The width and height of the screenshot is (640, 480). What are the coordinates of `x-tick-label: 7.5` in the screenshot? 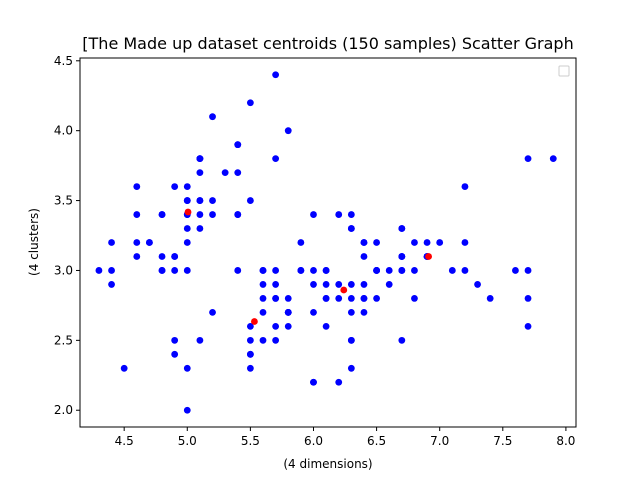 It's located at (502, 441).